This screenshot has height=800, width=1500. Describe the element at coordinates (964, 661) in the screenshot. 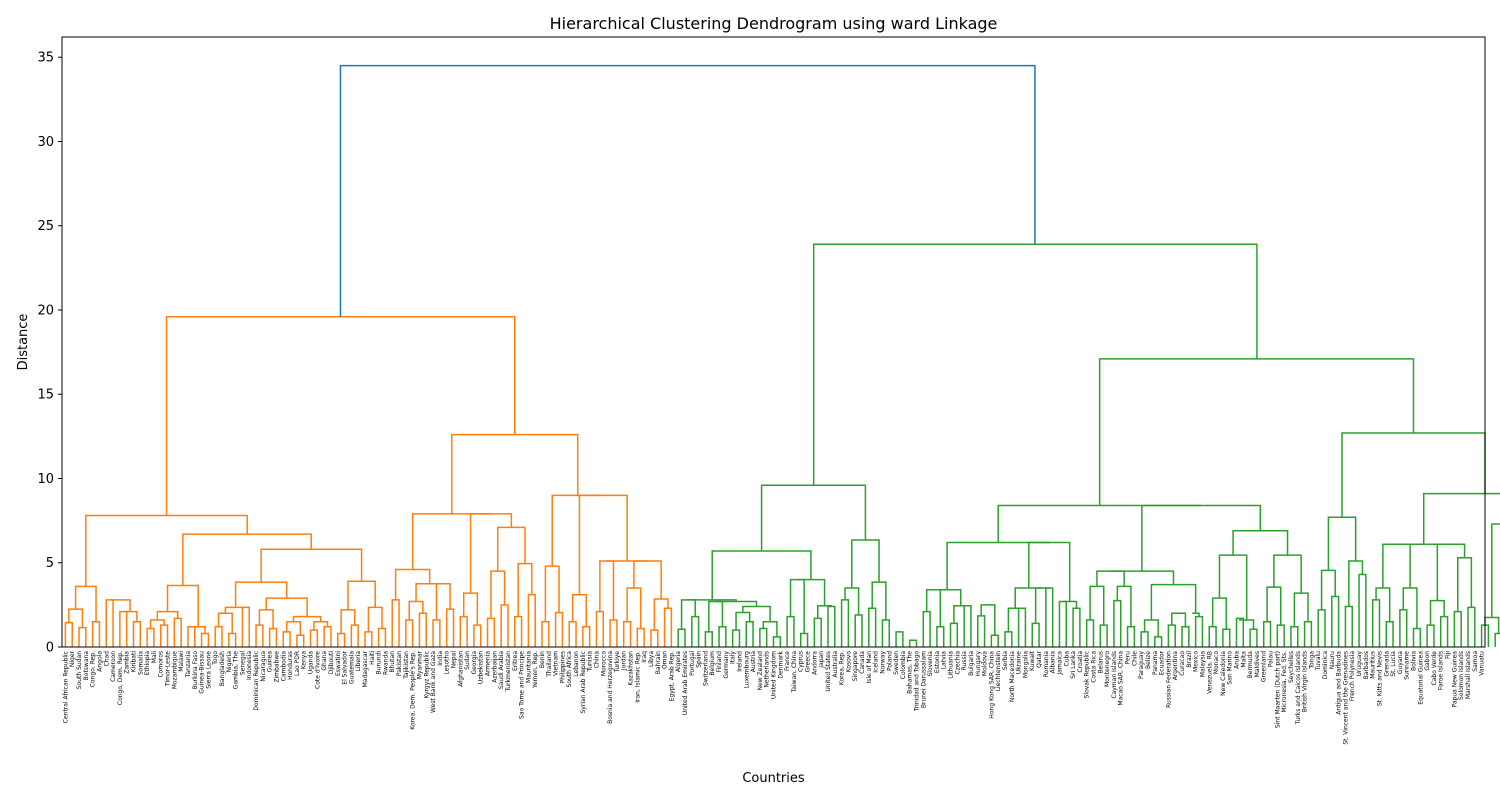

I see `leaf-label: Russia` at that location.